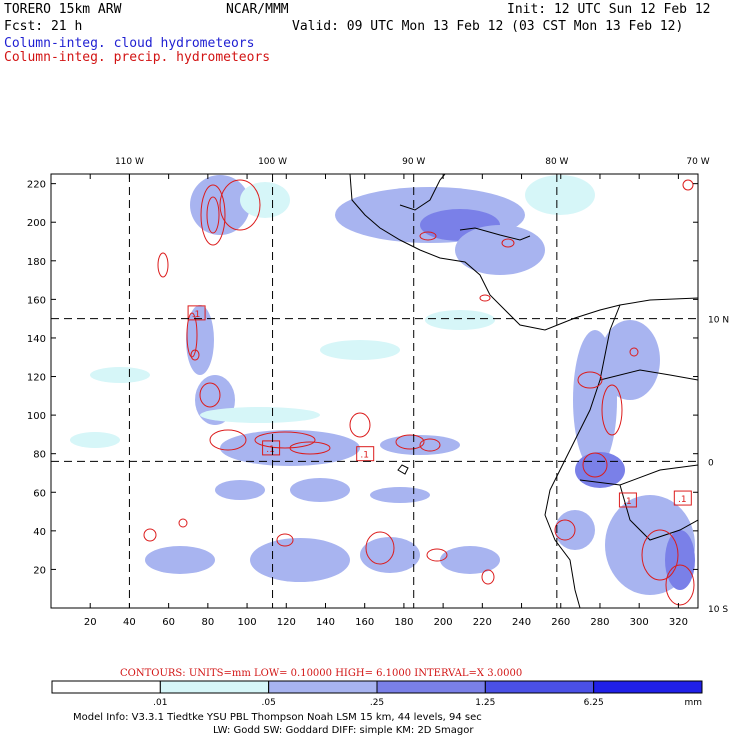 The width and height of the screenshot is (740, 740). Describe the element at coordinates (36, 185) in the screenshot. I see `y-tick-label: 220` at that location.